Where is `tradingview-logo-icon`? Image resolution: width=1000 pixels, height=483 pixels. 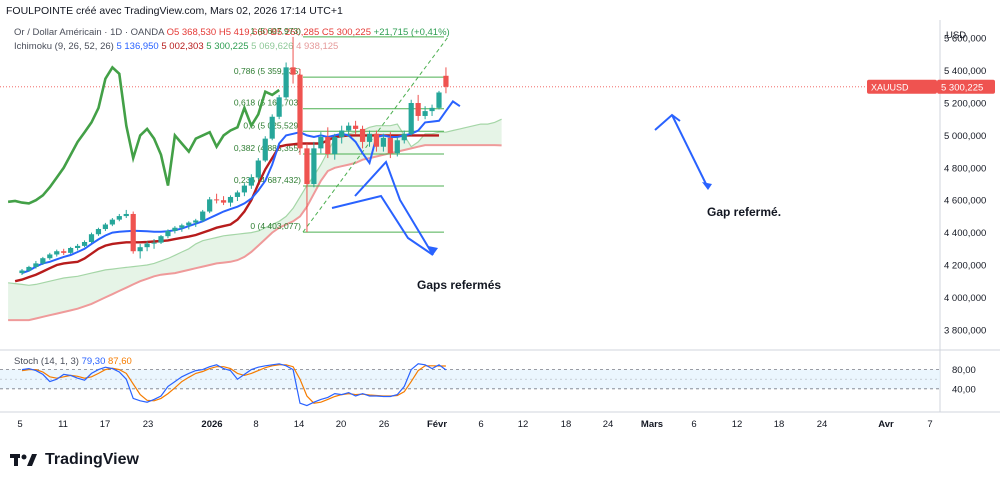
tradingview-logo-icon is located at coordinates (23, 460).